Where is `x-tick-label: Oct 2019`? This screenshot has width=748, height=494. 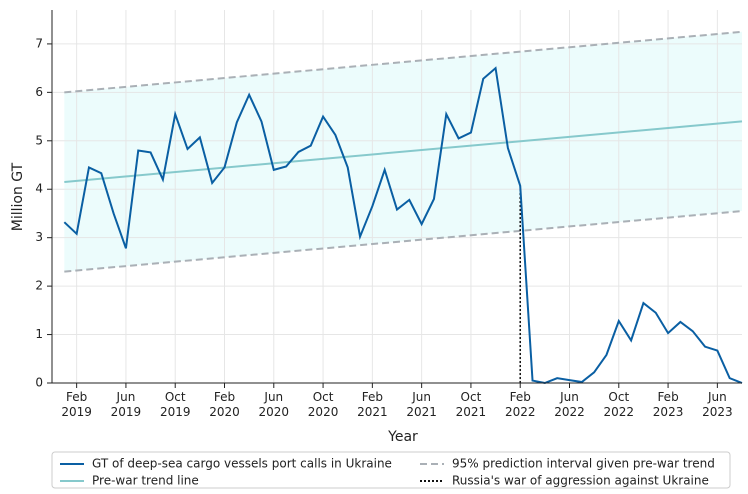
x-tick-label: Oct 2019 is located at coordinates (175, 404).